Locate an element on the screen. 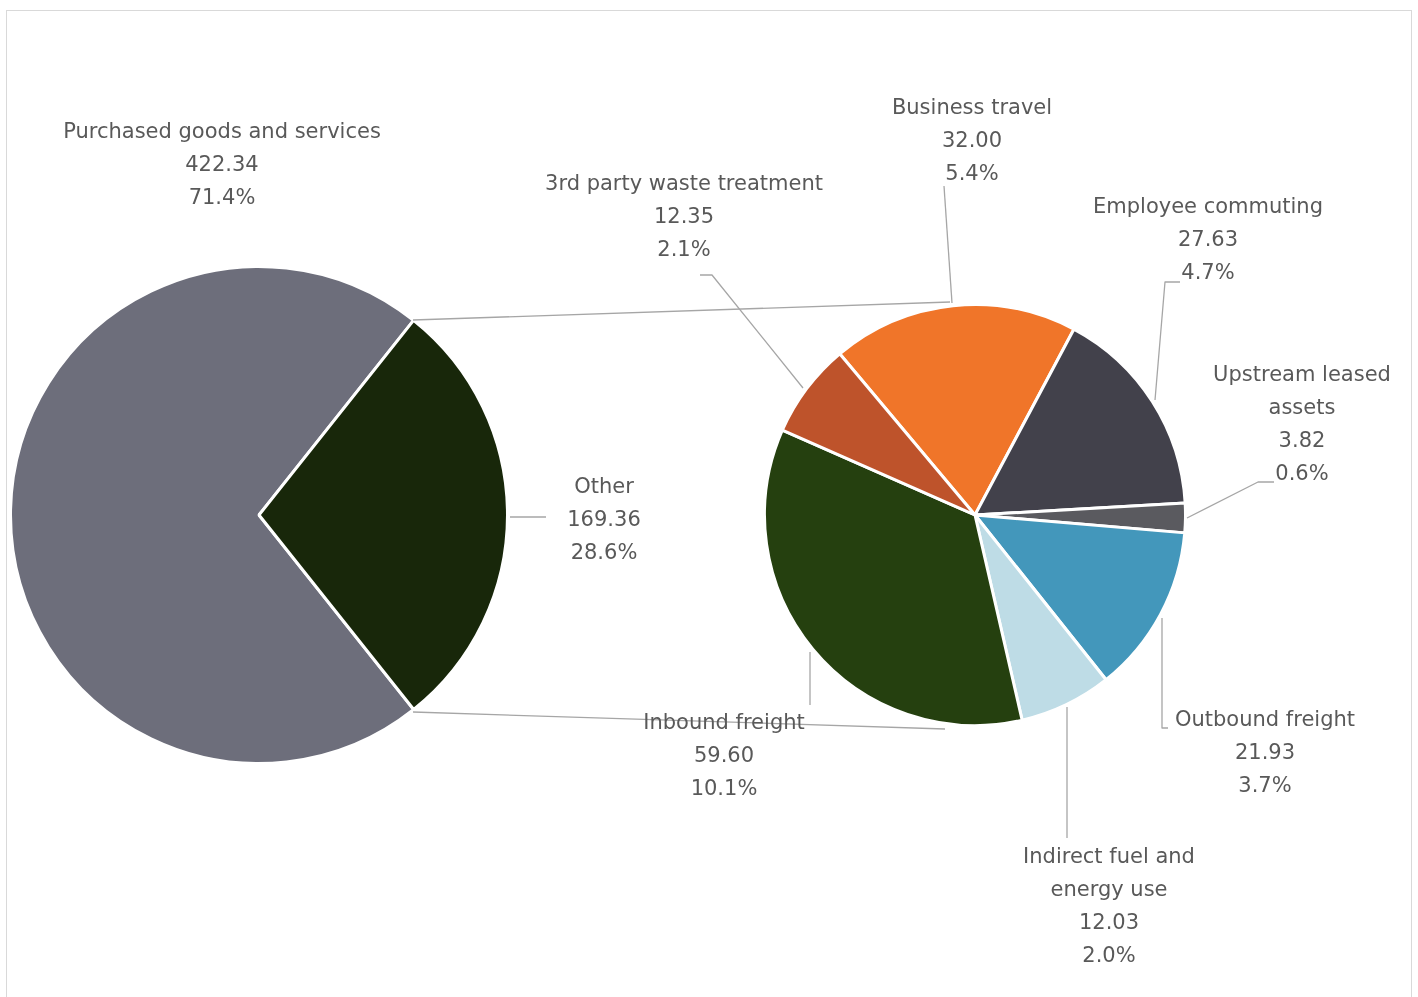  slice-label: Inbound freight is located at coordinates (724, 722).